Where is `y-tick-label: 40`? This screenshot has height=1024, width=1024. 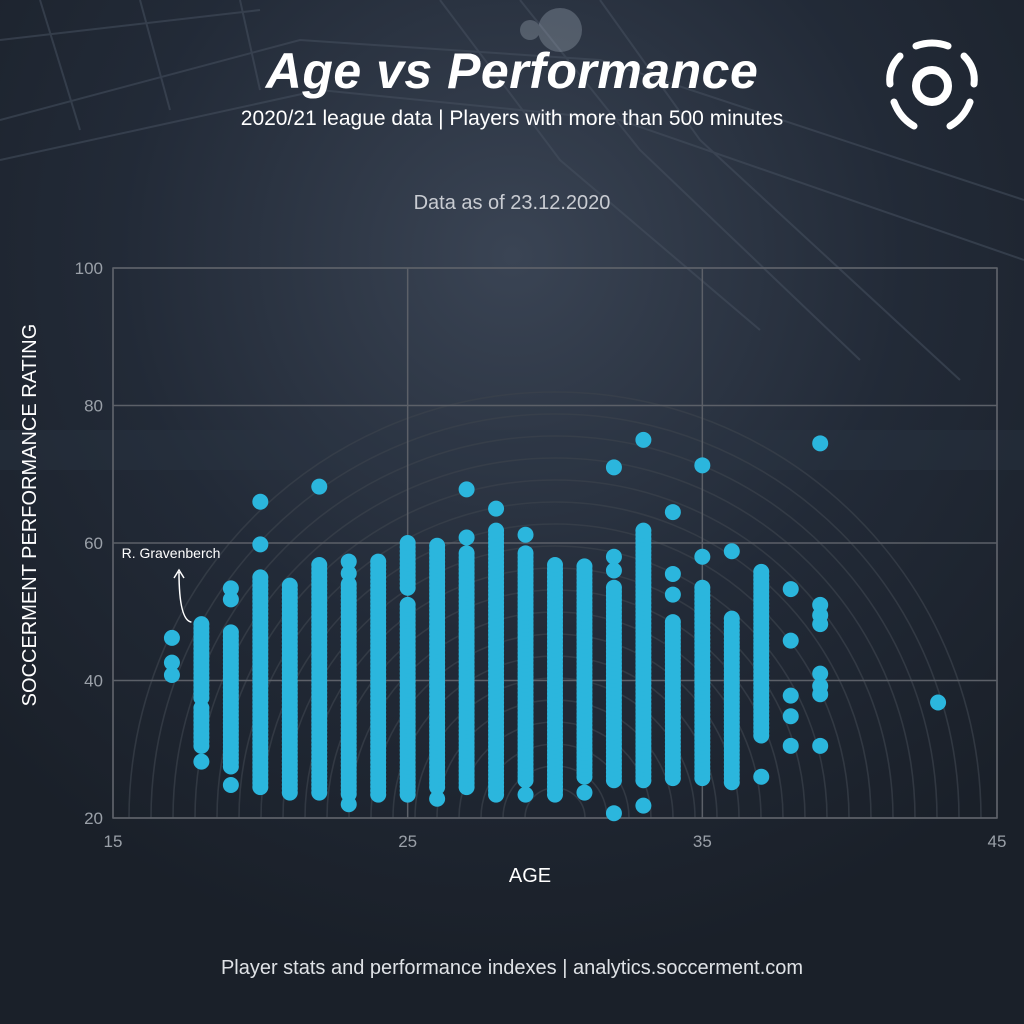
y-tick-label: 40 is located at coordinates (93, 681).